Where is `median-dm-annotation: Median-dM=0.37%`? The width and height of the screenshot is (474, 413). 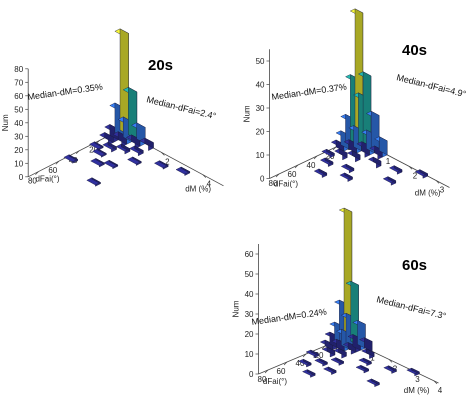 median-dm-annotation: Median-dM=0.37% is located at coordinates (309, 92).